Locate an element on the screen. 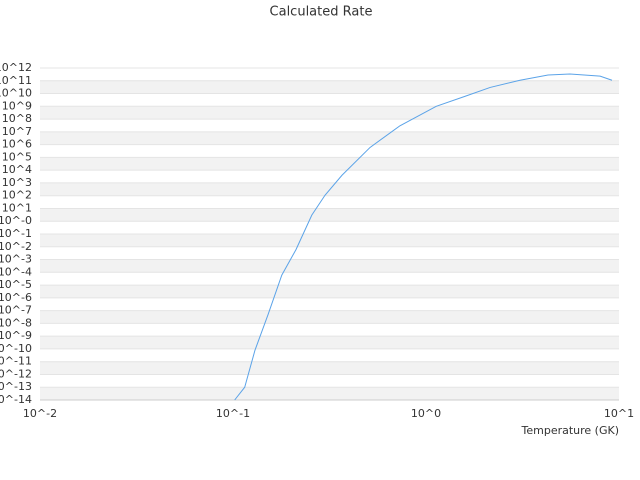 This screenshot has width=640, height=480. x-tick-label: 10^-2 is located at coordinates (40, 413).